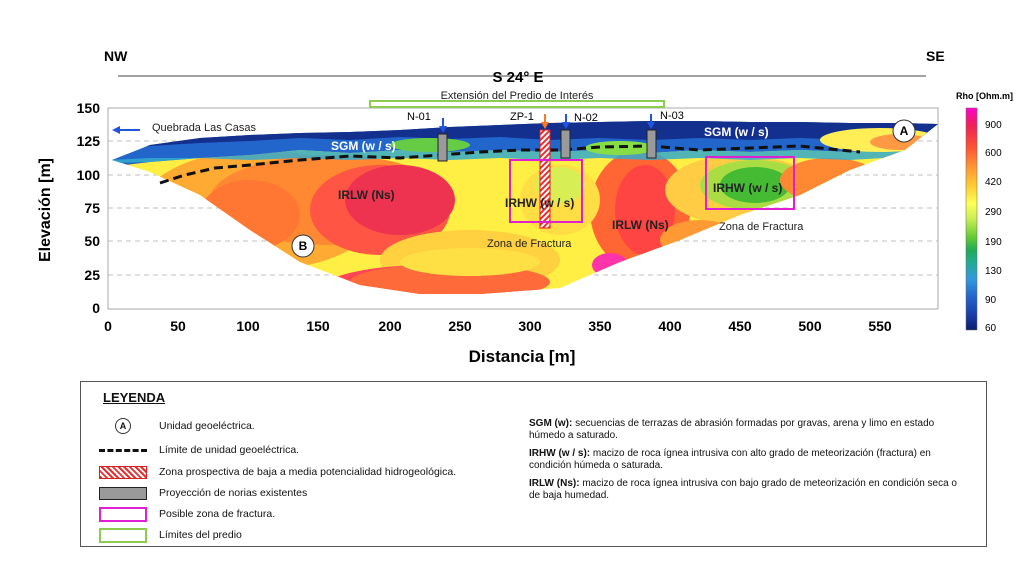 This screenshot has height=576, width=1024. I want to click on colorbar-tick: 60, so click(991, 328).